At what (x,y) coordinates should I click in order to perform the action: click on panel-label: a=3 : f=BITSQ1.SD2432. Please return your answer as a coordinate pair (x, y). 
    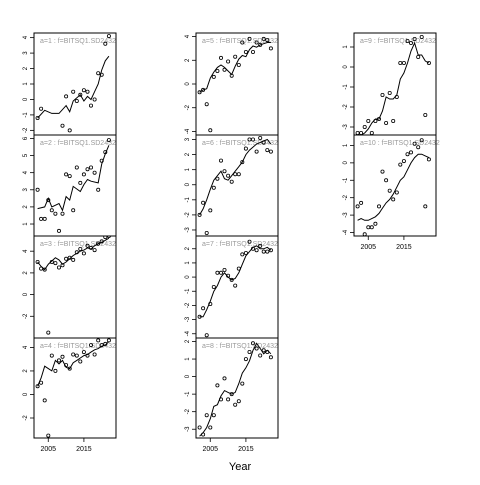
    Looking at the image, I should click on (78, 244).